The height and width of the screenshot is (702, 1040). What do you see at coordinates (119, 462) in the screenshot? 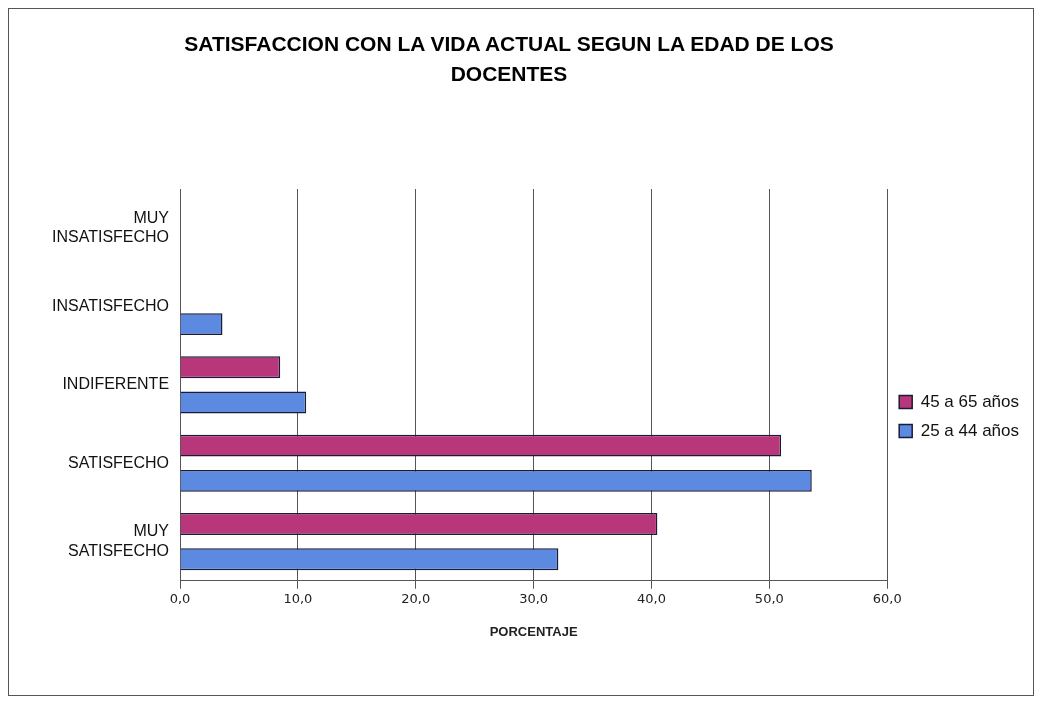
I see `y-tick-label: SATISFECHO` at bounding box center [119, 462].